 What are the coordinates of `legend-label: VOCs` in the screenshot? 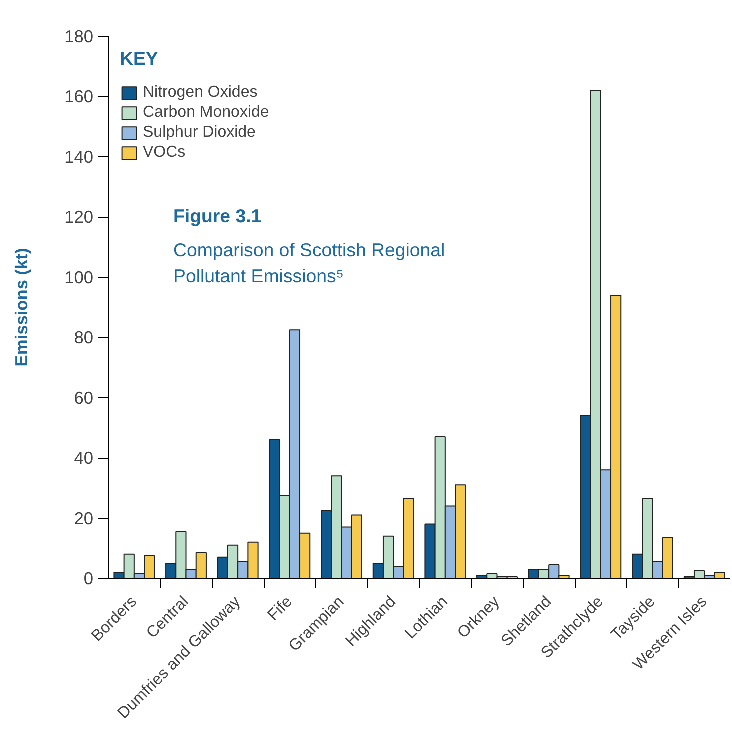 It's located at (164, 153).